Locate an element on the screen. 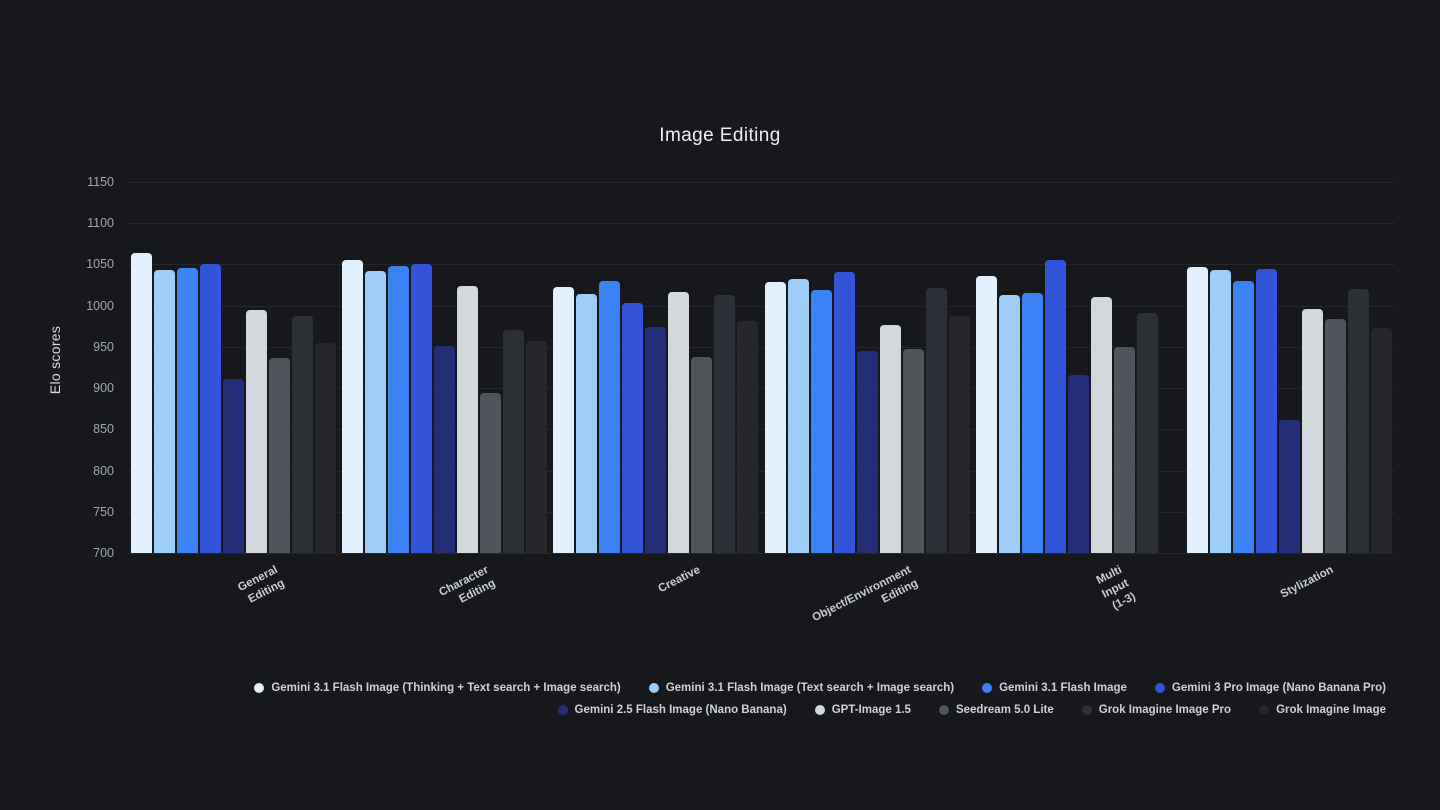 Image resolution: width=1440 pixels, height=810 pixels. y-axis-label: Elo scores is located at coordinates (55, 360).